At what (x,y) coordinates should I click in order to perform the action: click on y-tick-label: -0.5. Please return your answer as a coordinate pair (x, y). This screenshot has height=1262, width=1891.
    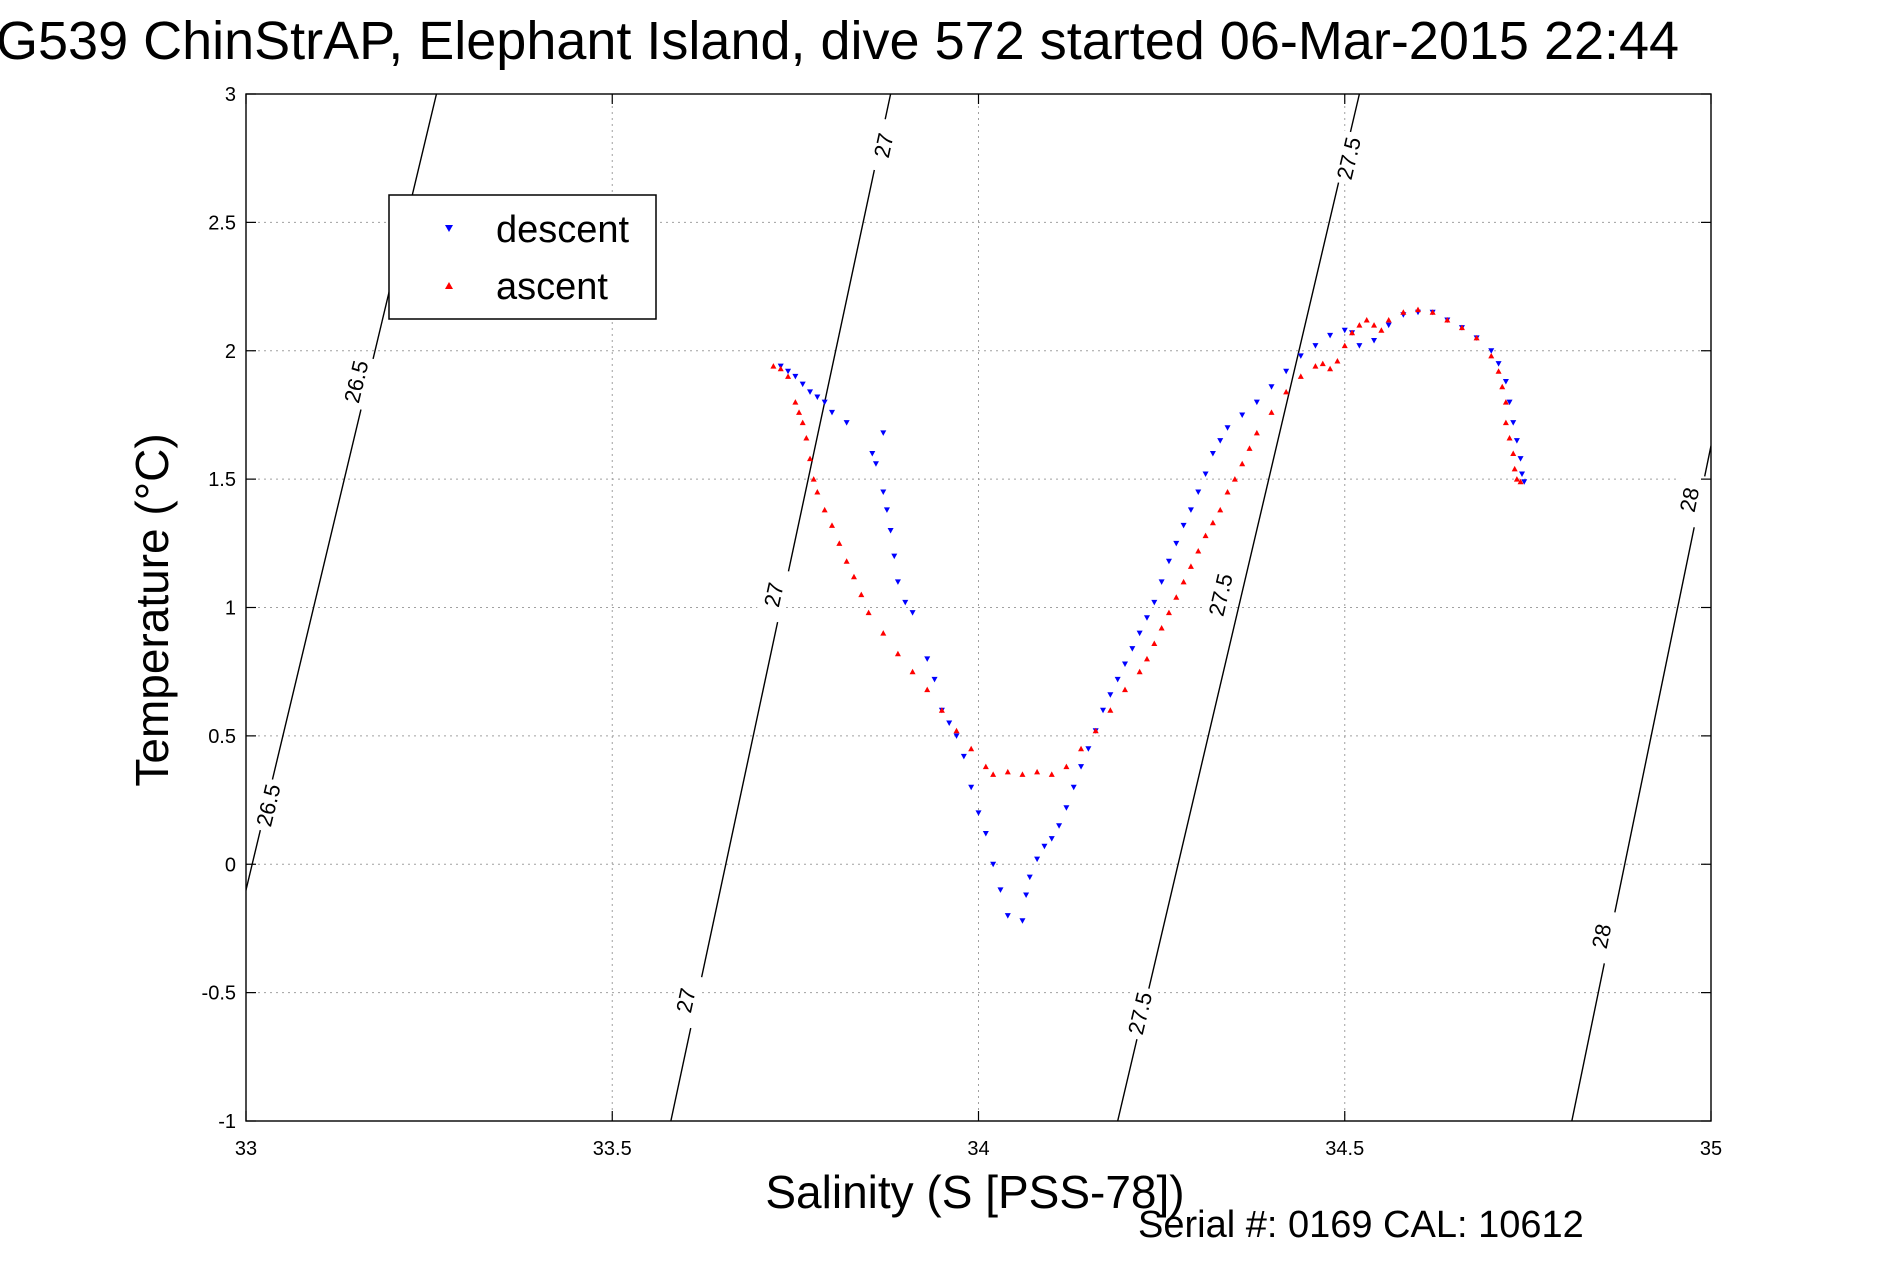
    Looking at the image, I should click on (219, 994).